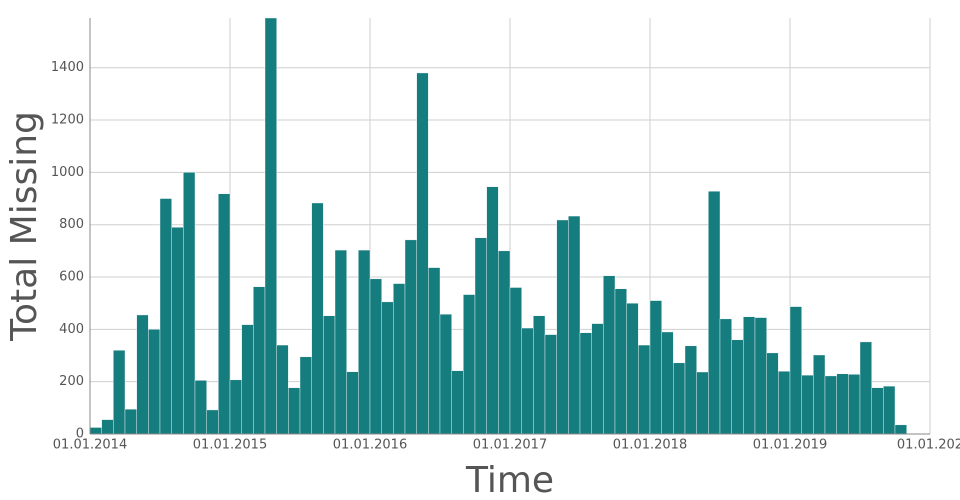 This screenshot has height=500, width=960. I want to click on x-tick-label: 01.01.2015, so click(230, 445).